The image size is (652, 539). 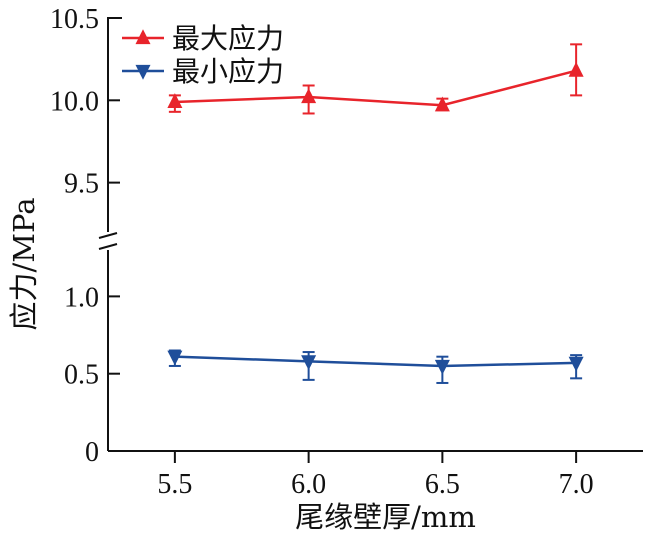 What do you see at coordinates (442, 484) in the screenshot?
I see `x-tick-label: 6.5` at bounding box center [442, 484].